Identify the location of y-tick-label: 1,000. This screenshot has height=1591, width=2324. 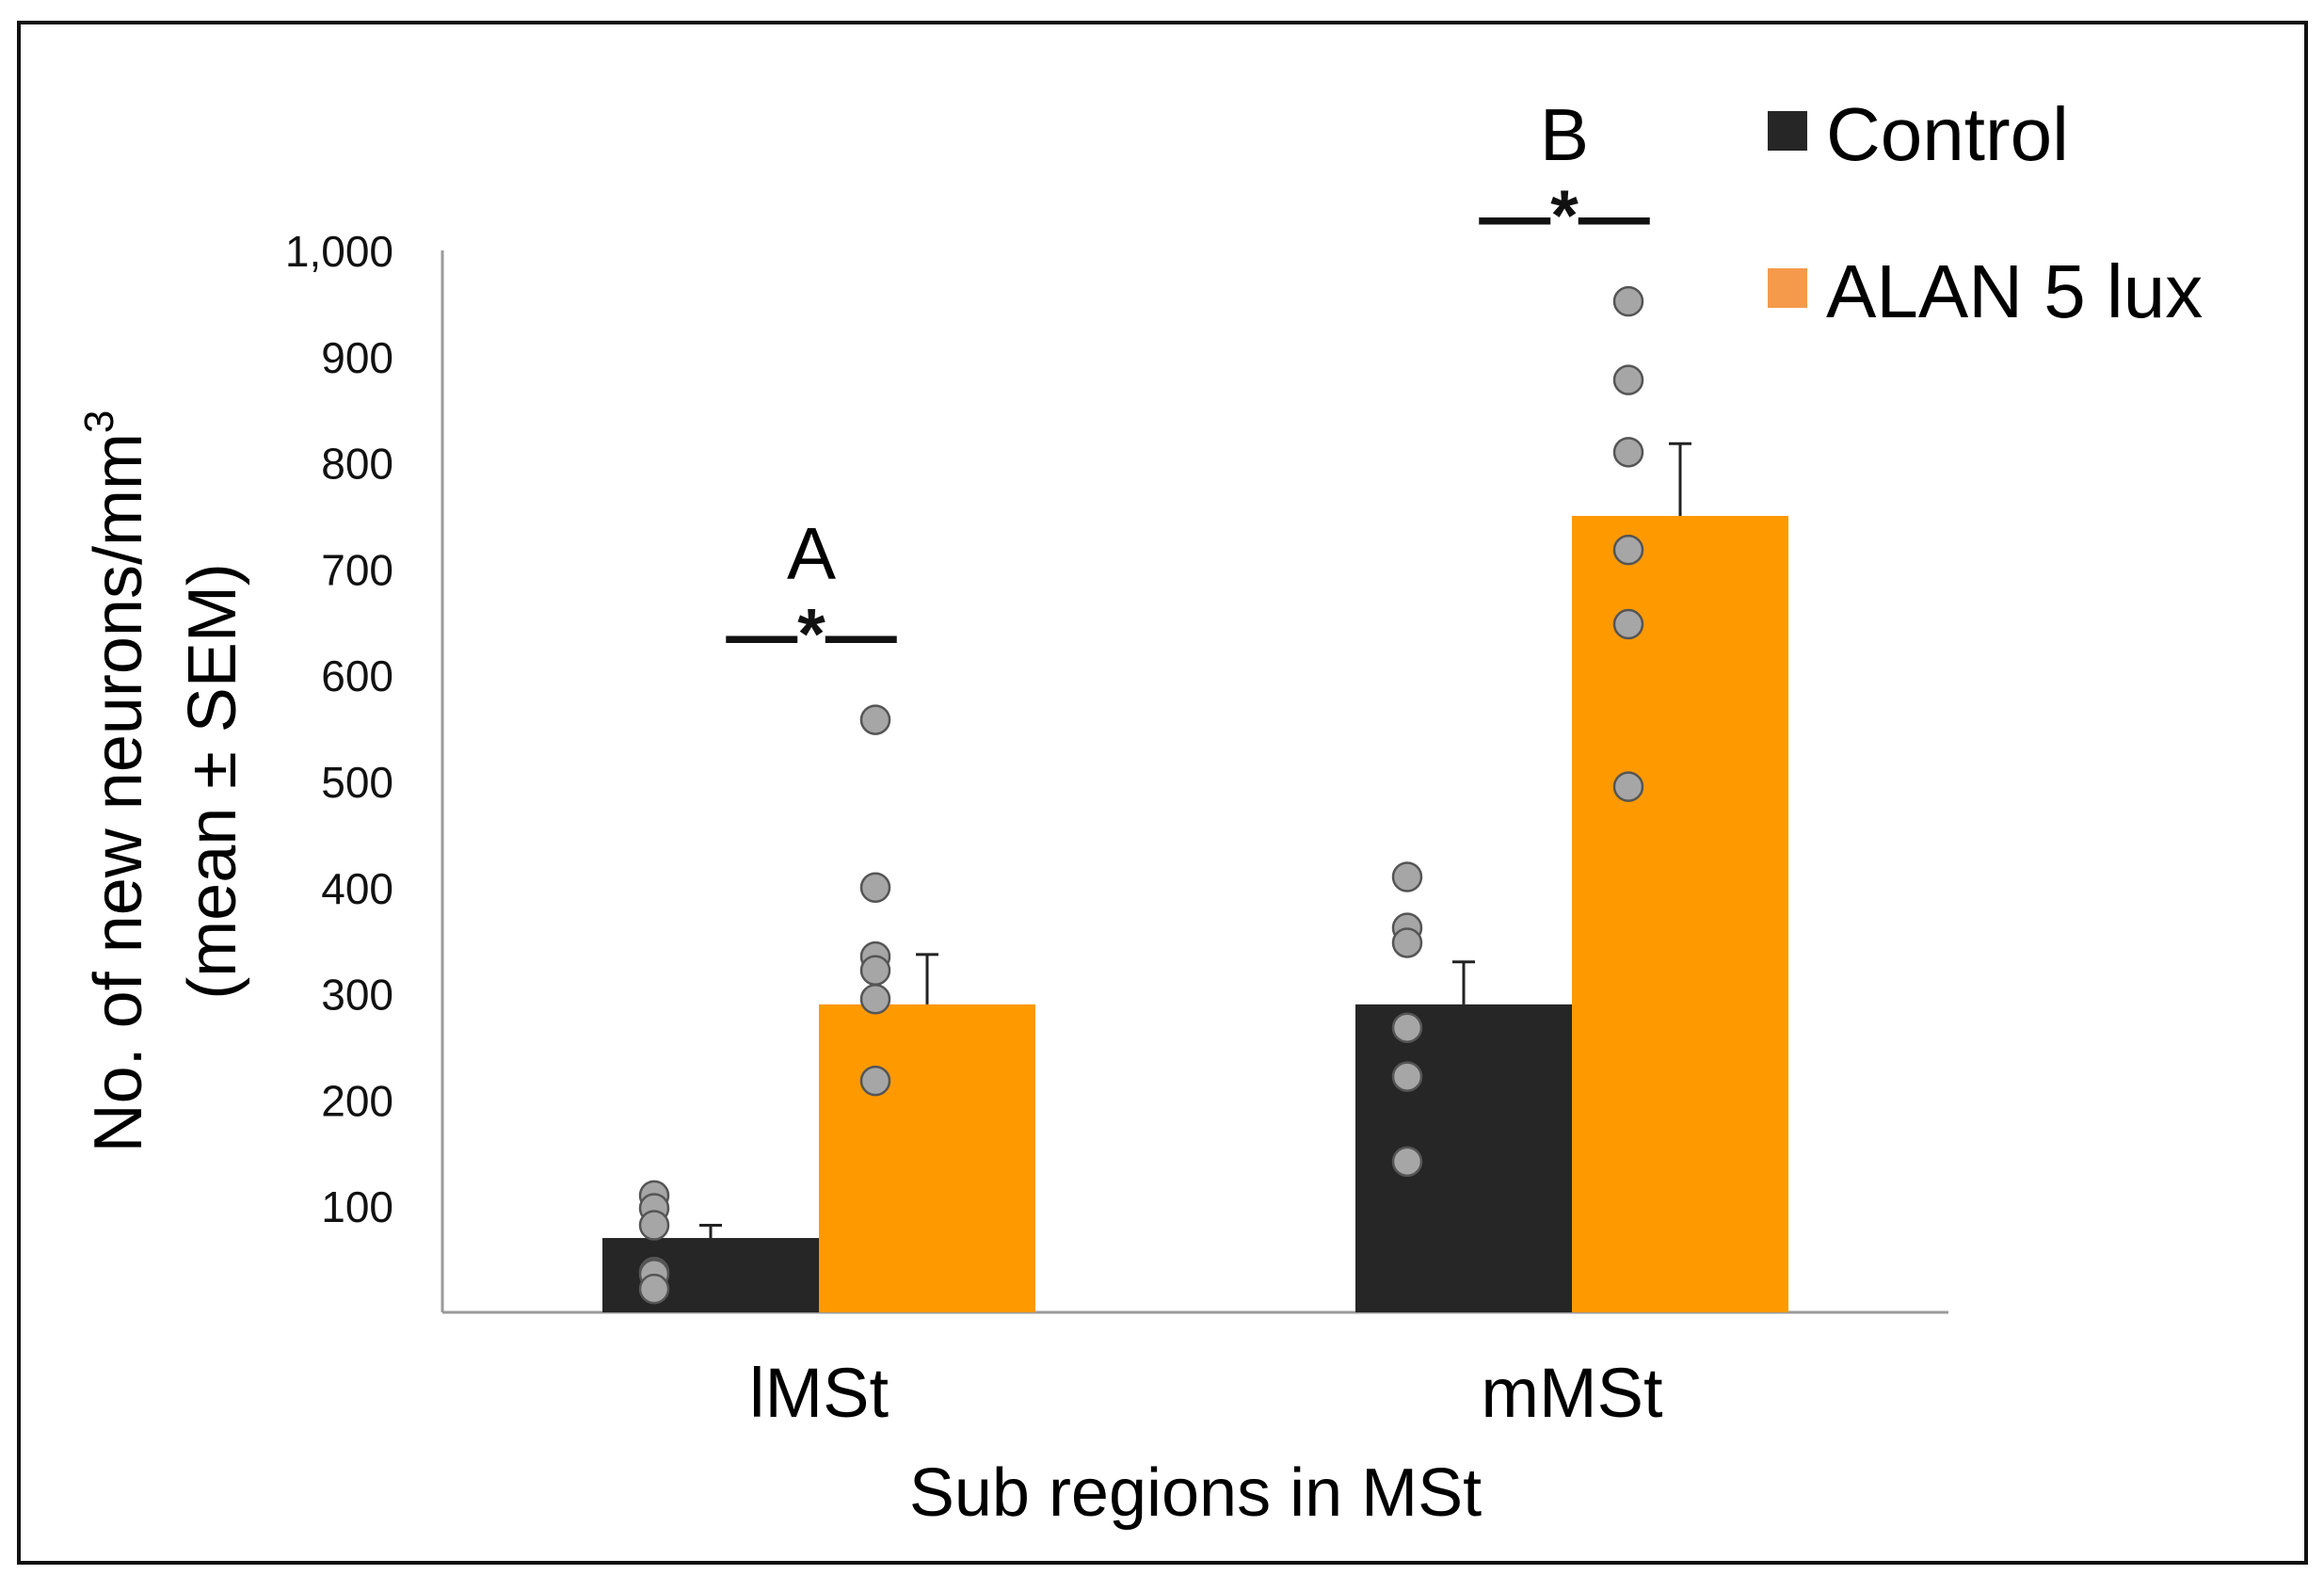
(339, 252).